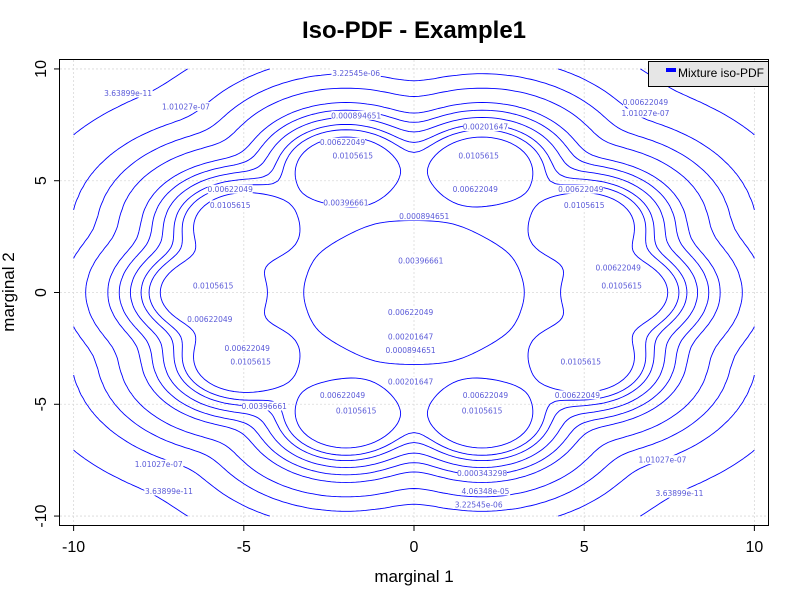 The width and height of the screenshot is (800, 600). Describe the element at coordinates (721, 73) in the screenshot. I see `legend-label: Mixture iso-PDF` at that location.